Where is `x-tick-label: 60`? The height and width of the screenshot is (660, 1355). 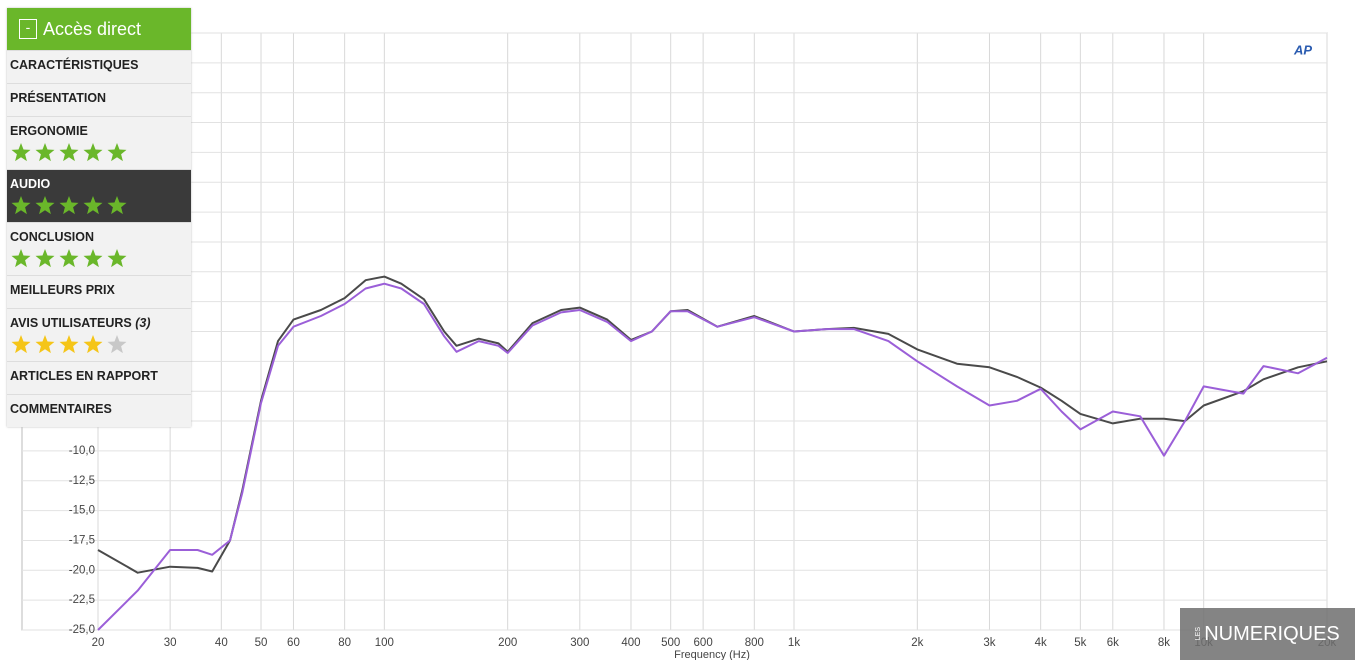 x-tick-label: 60 is located at coordinates (293, 643).